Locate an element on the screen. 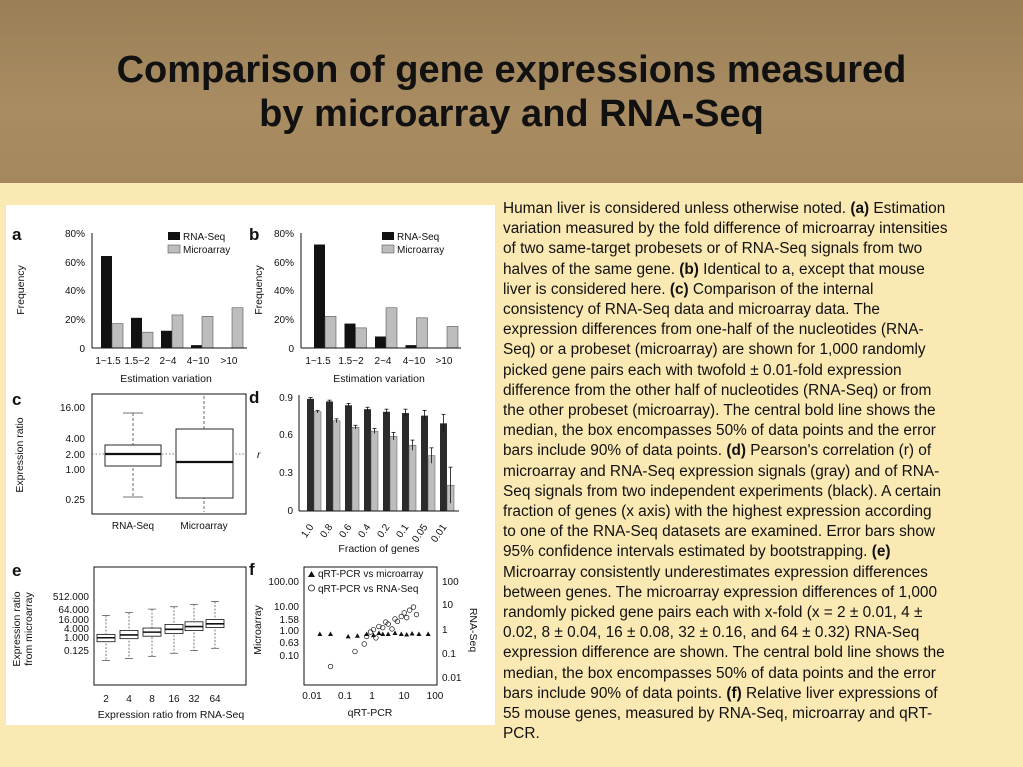 The height and width of the screenshot is (767, 1023). panel-c-ytick: 1.00 is located at coordinates (76, 470).